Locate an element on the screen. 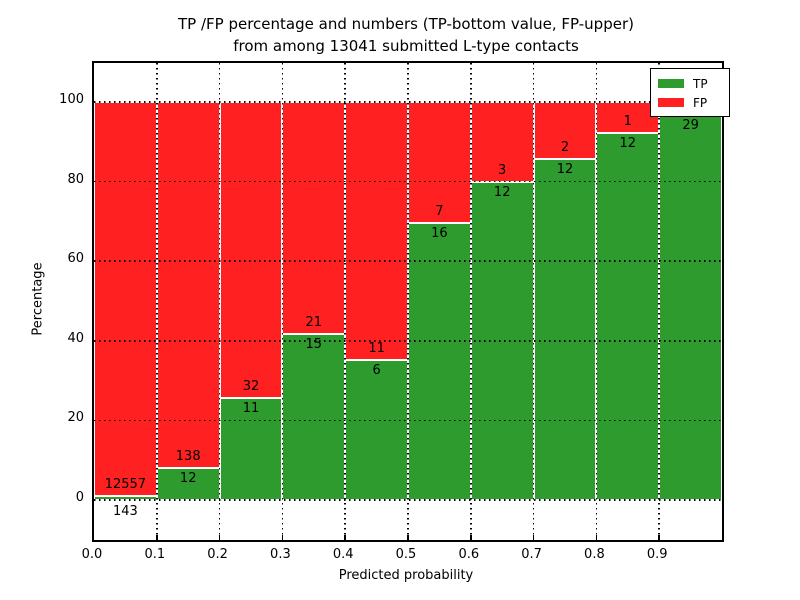 This screenshot has height=600, width=800. legend-label-tp: TP is located at coordinates (700, 83).